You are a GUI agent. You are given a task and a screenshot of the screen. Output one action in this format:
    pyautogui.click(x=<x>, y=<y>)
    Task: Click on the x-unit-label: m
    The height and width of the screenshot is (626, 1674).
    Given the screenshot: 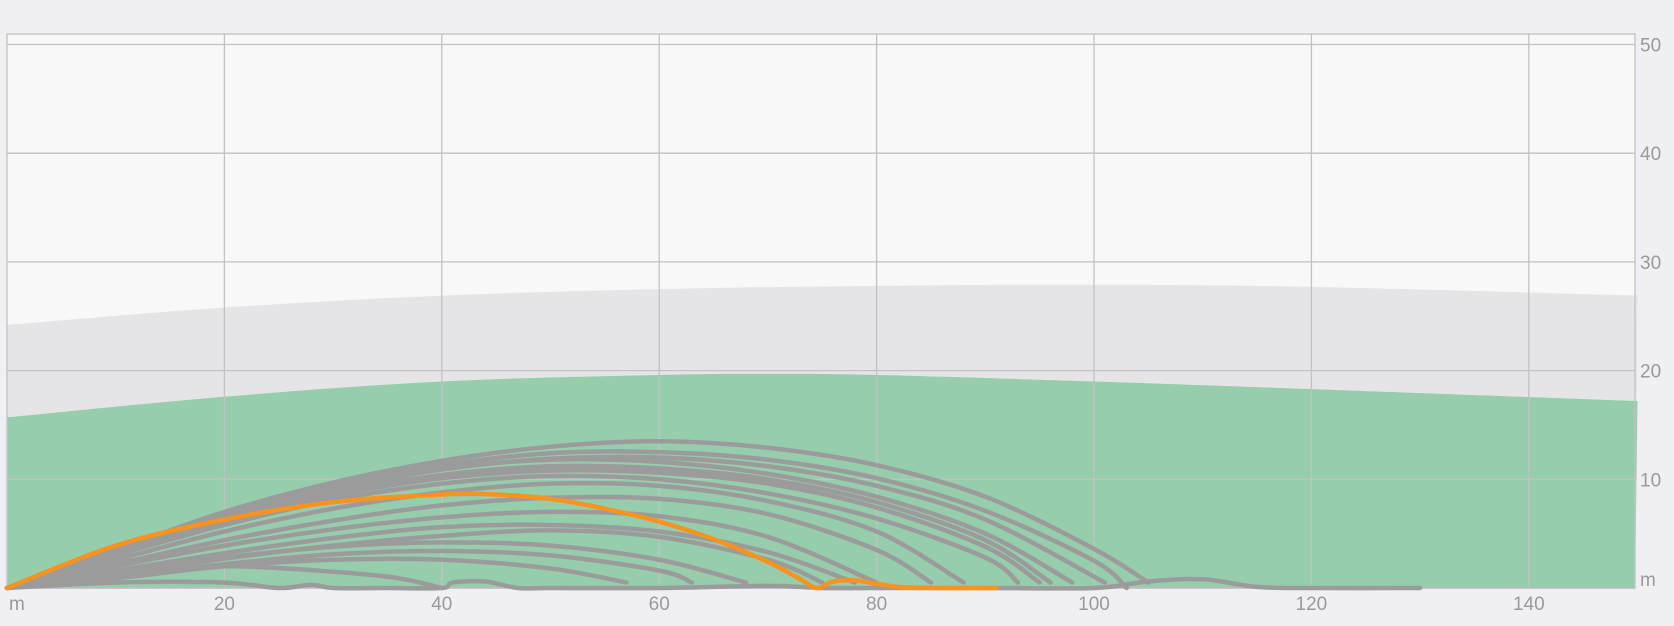 What is the action you would take?
    pyautogui.click(x=17, y=604)
    